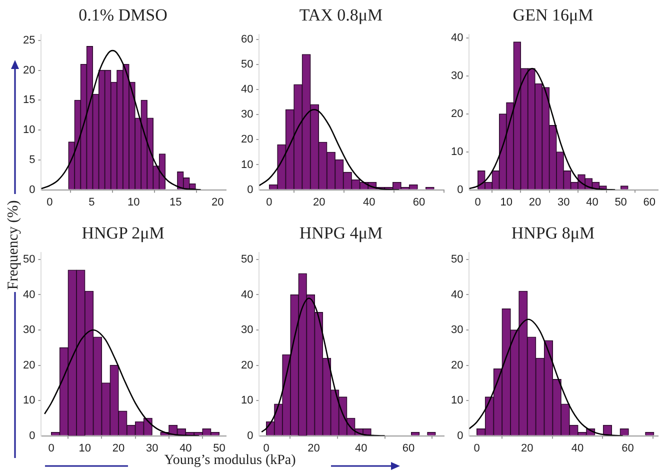 This screenshot has height=471, width=666. Describe the element at coordinates (175, 202) in the screenshot. I see `x-tick-label: 15` at that location.